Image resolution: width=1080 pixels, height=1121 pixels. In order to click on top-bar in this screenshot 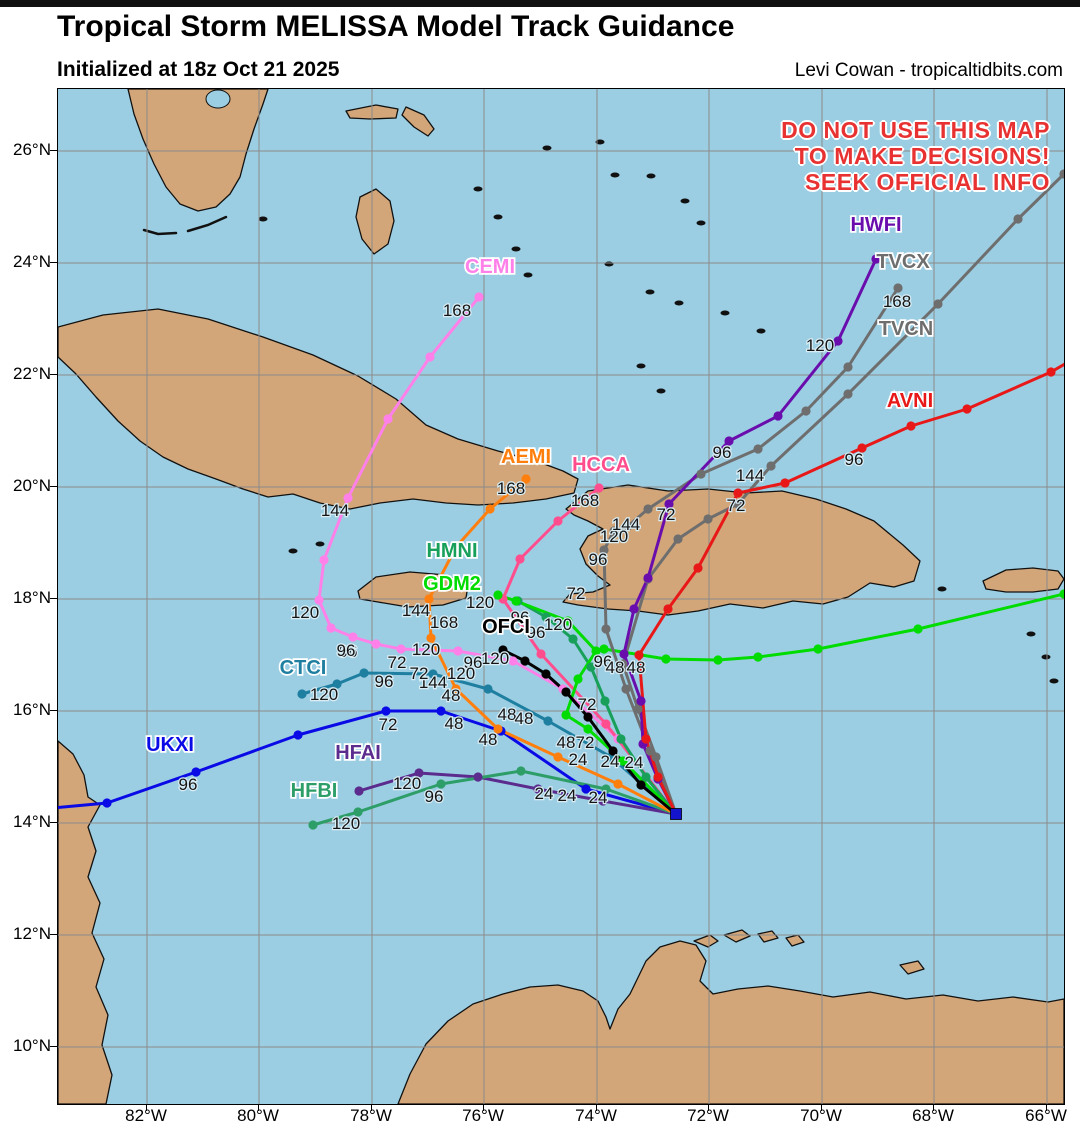, I will do `click(540, 3)`.